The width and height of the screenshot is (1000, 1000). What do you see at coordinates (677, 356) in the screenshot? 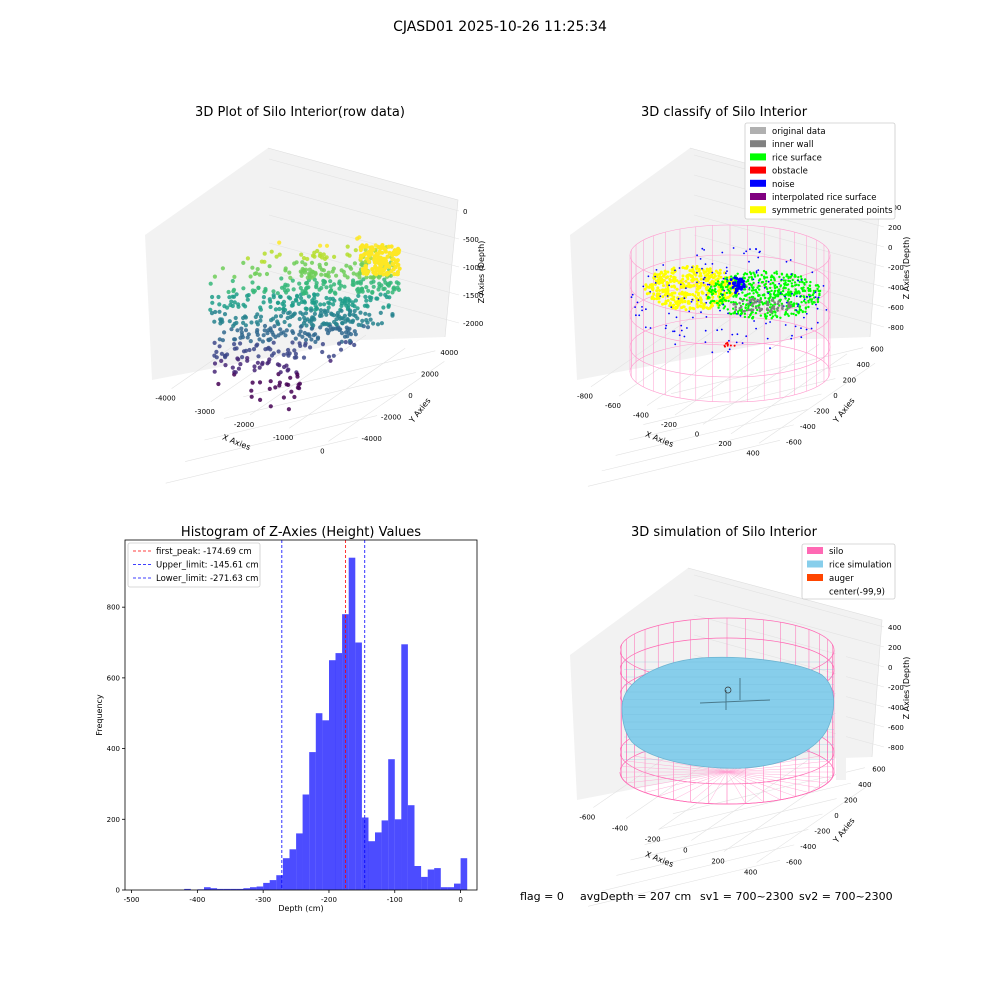
I see `cls-x-gridline` at bounding box center [677, 356].